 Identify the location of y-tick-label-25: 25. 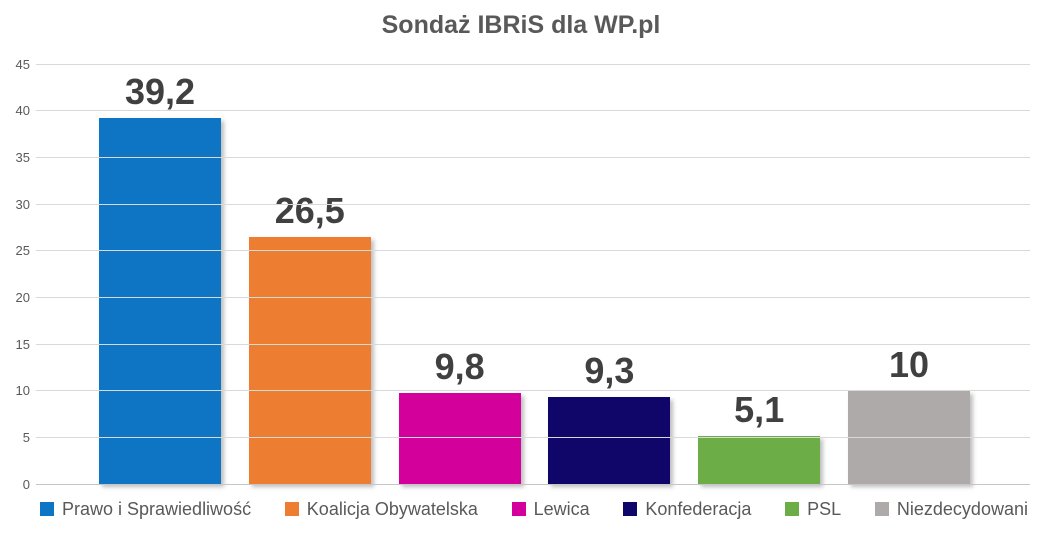
(22, 251).